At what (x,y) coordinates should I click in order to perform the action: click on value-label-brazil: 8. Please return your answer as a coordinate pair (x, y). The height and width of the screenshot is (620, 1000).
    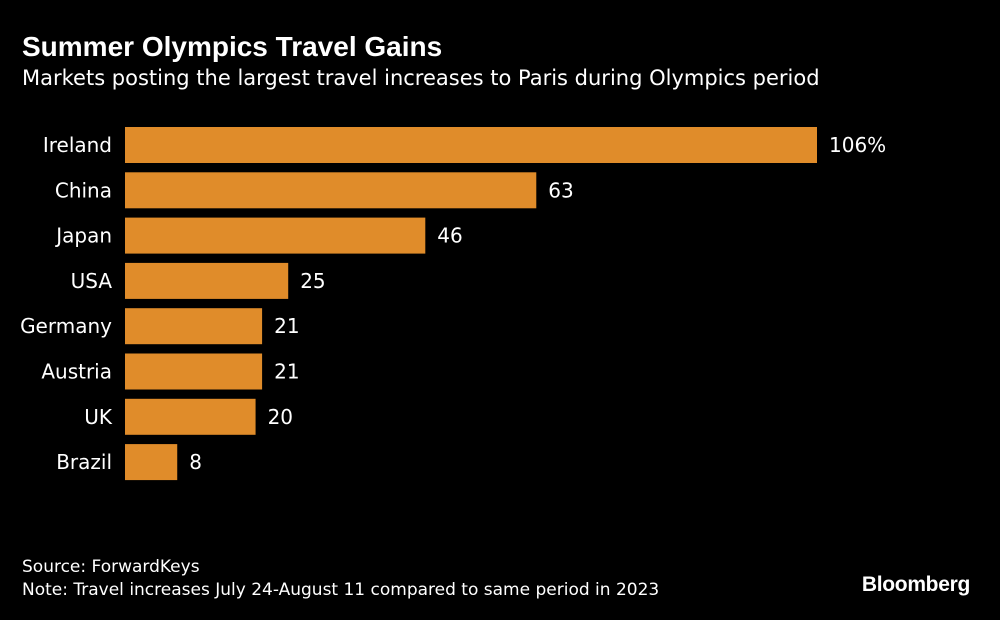
    Looking at the image, I should click on (195, 462).